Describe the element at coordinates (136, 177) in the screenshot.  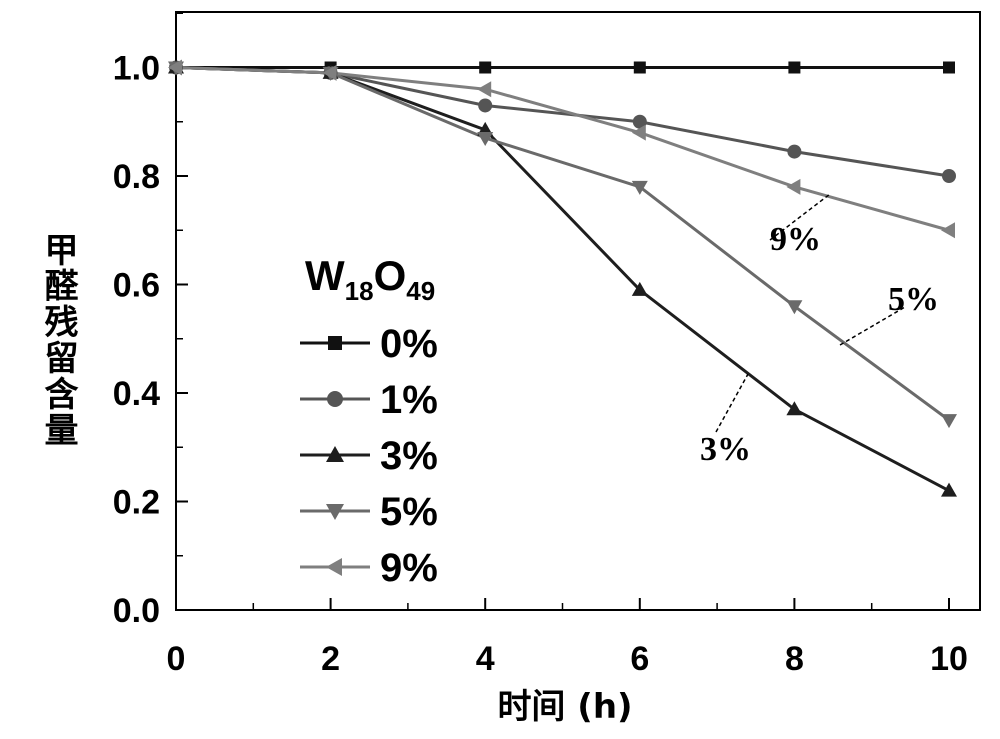
I see `y-tick-label: 0.8` at that location.